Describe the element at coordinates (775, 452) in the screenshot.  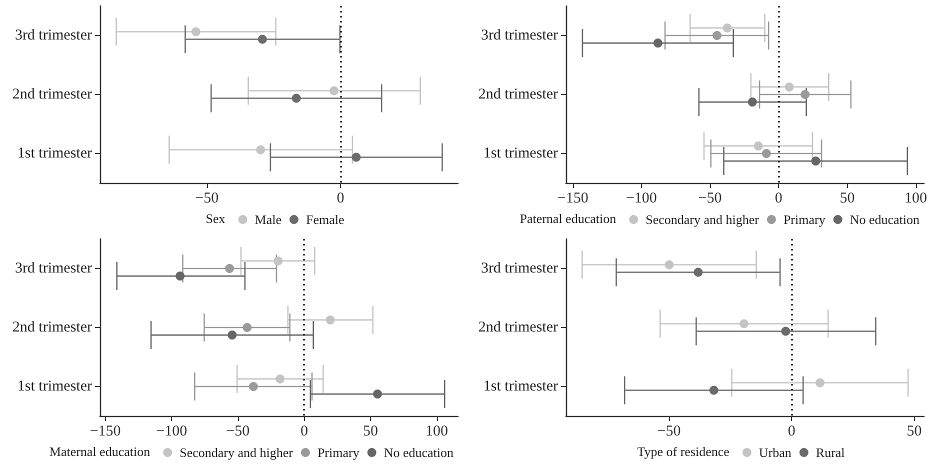
I see `legend-label: Urban` at that location.